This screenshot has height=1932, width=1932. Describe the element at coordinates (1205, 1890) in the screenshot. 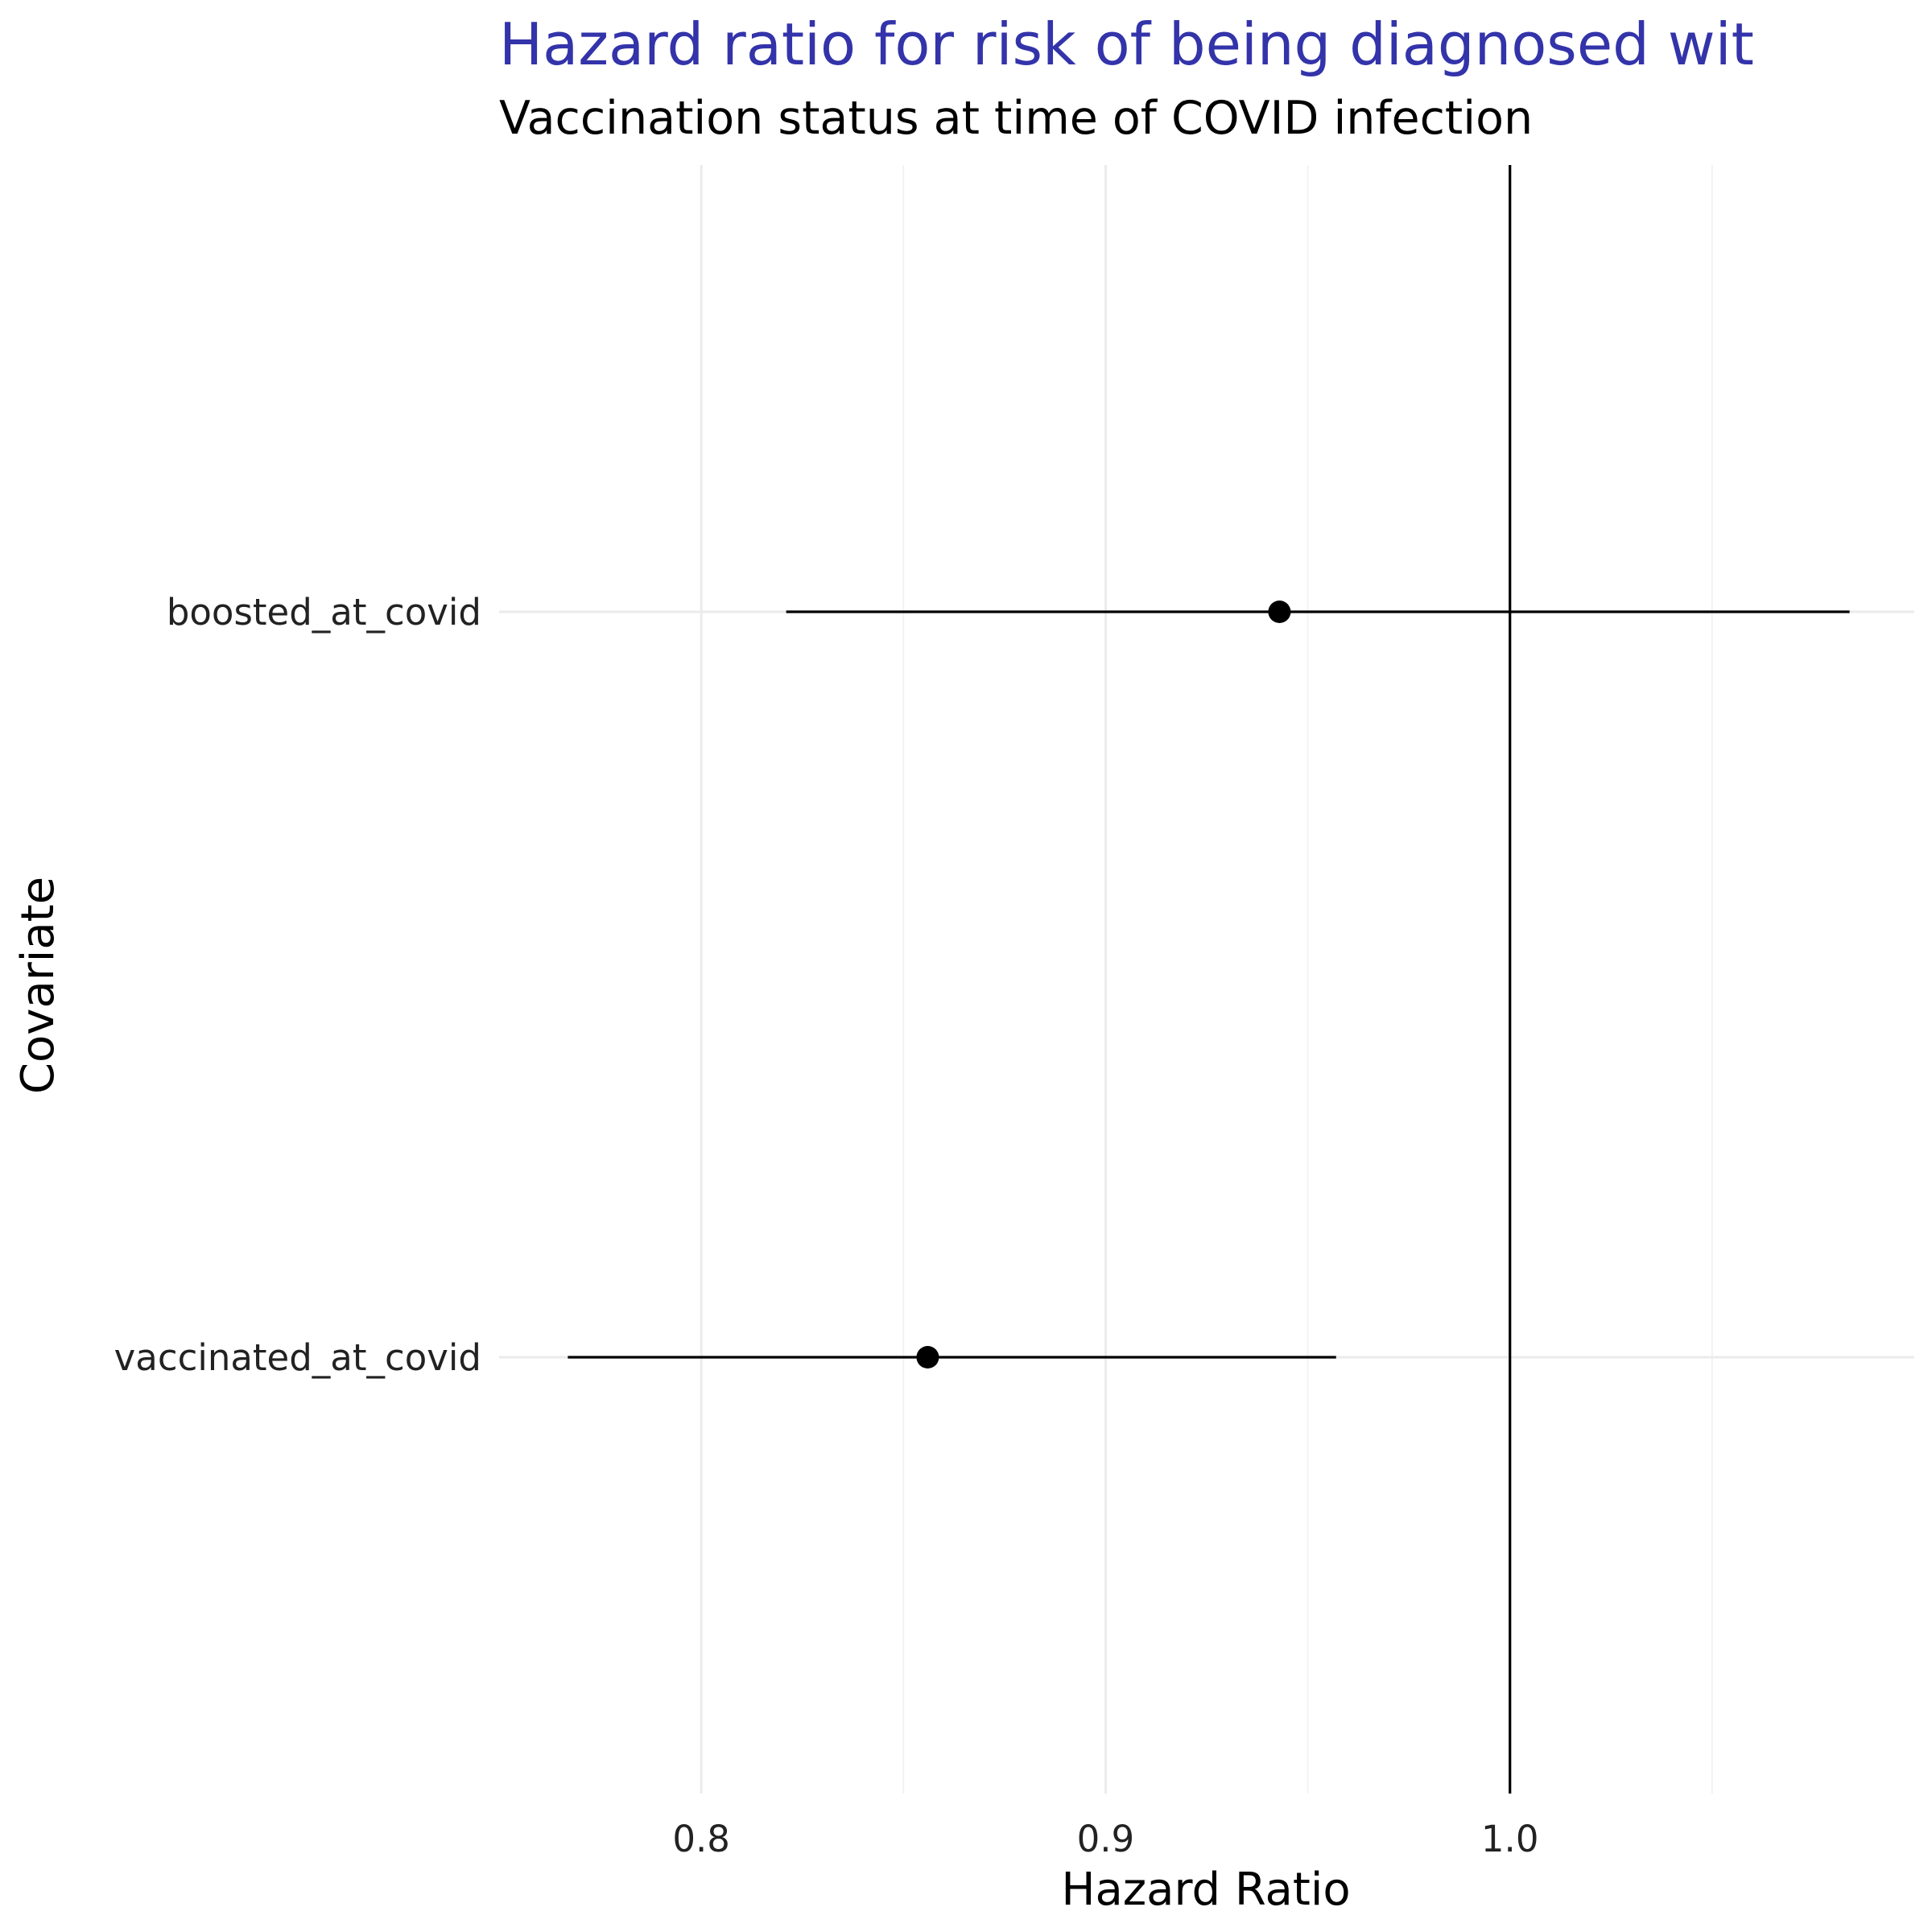

I see `x-axis-title: Hazard Ratio` at that location.